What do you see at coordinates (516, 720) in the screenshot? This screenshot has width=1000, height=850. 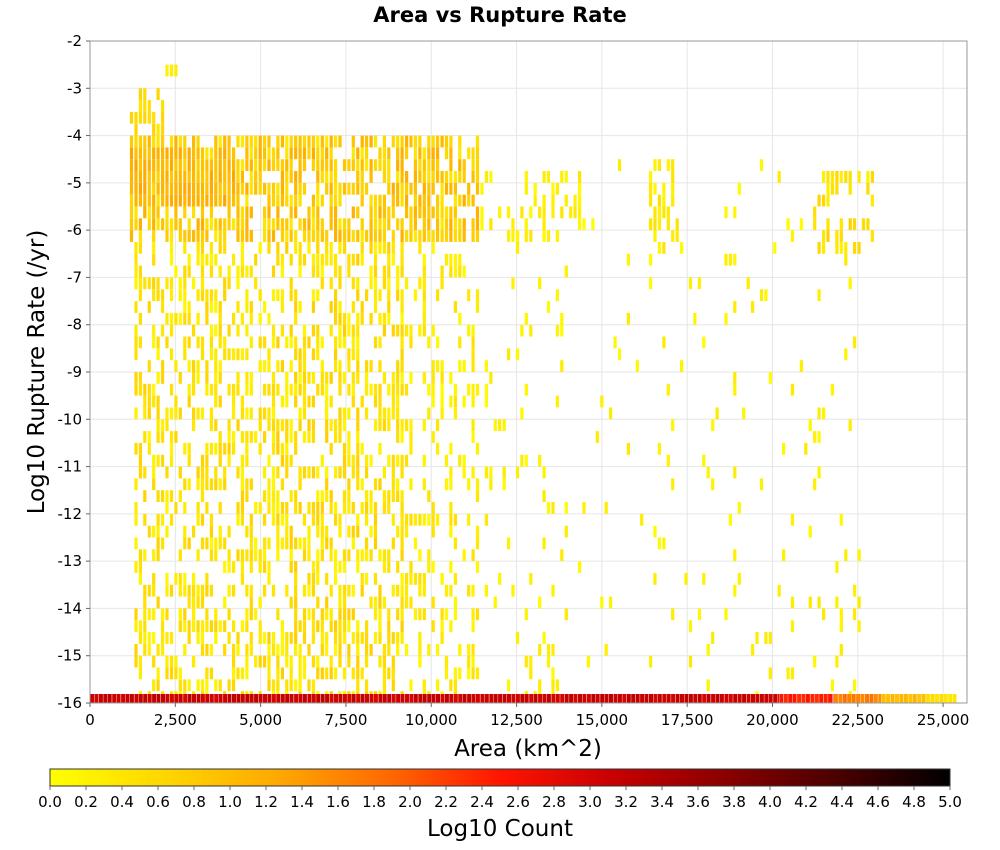 I see `x-tick-label: 12,500` at bounding box center [516, 720].